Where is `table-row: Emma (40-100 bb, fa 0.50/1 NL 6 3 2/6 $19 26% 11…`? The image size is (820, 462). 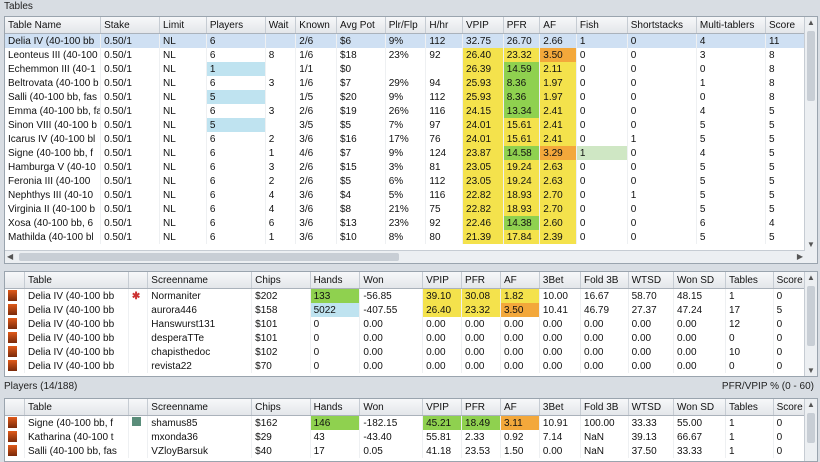
table-row: Emma (40-100 bb, fa 0.50/1 NL 6 3 2/6 $19 26% 11… is located at coordinates (411, 111).